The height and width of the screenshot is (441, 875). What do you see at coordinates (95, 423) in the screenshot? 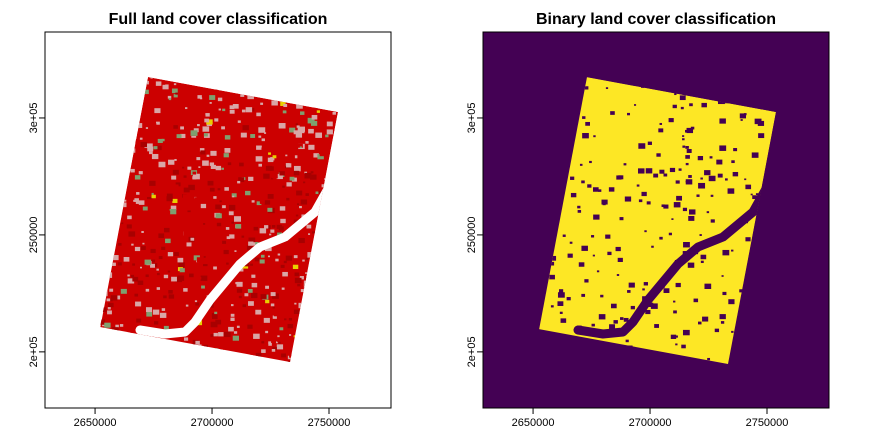
I see `x-tick-label: 2650000` at bounding box center [95, 423].